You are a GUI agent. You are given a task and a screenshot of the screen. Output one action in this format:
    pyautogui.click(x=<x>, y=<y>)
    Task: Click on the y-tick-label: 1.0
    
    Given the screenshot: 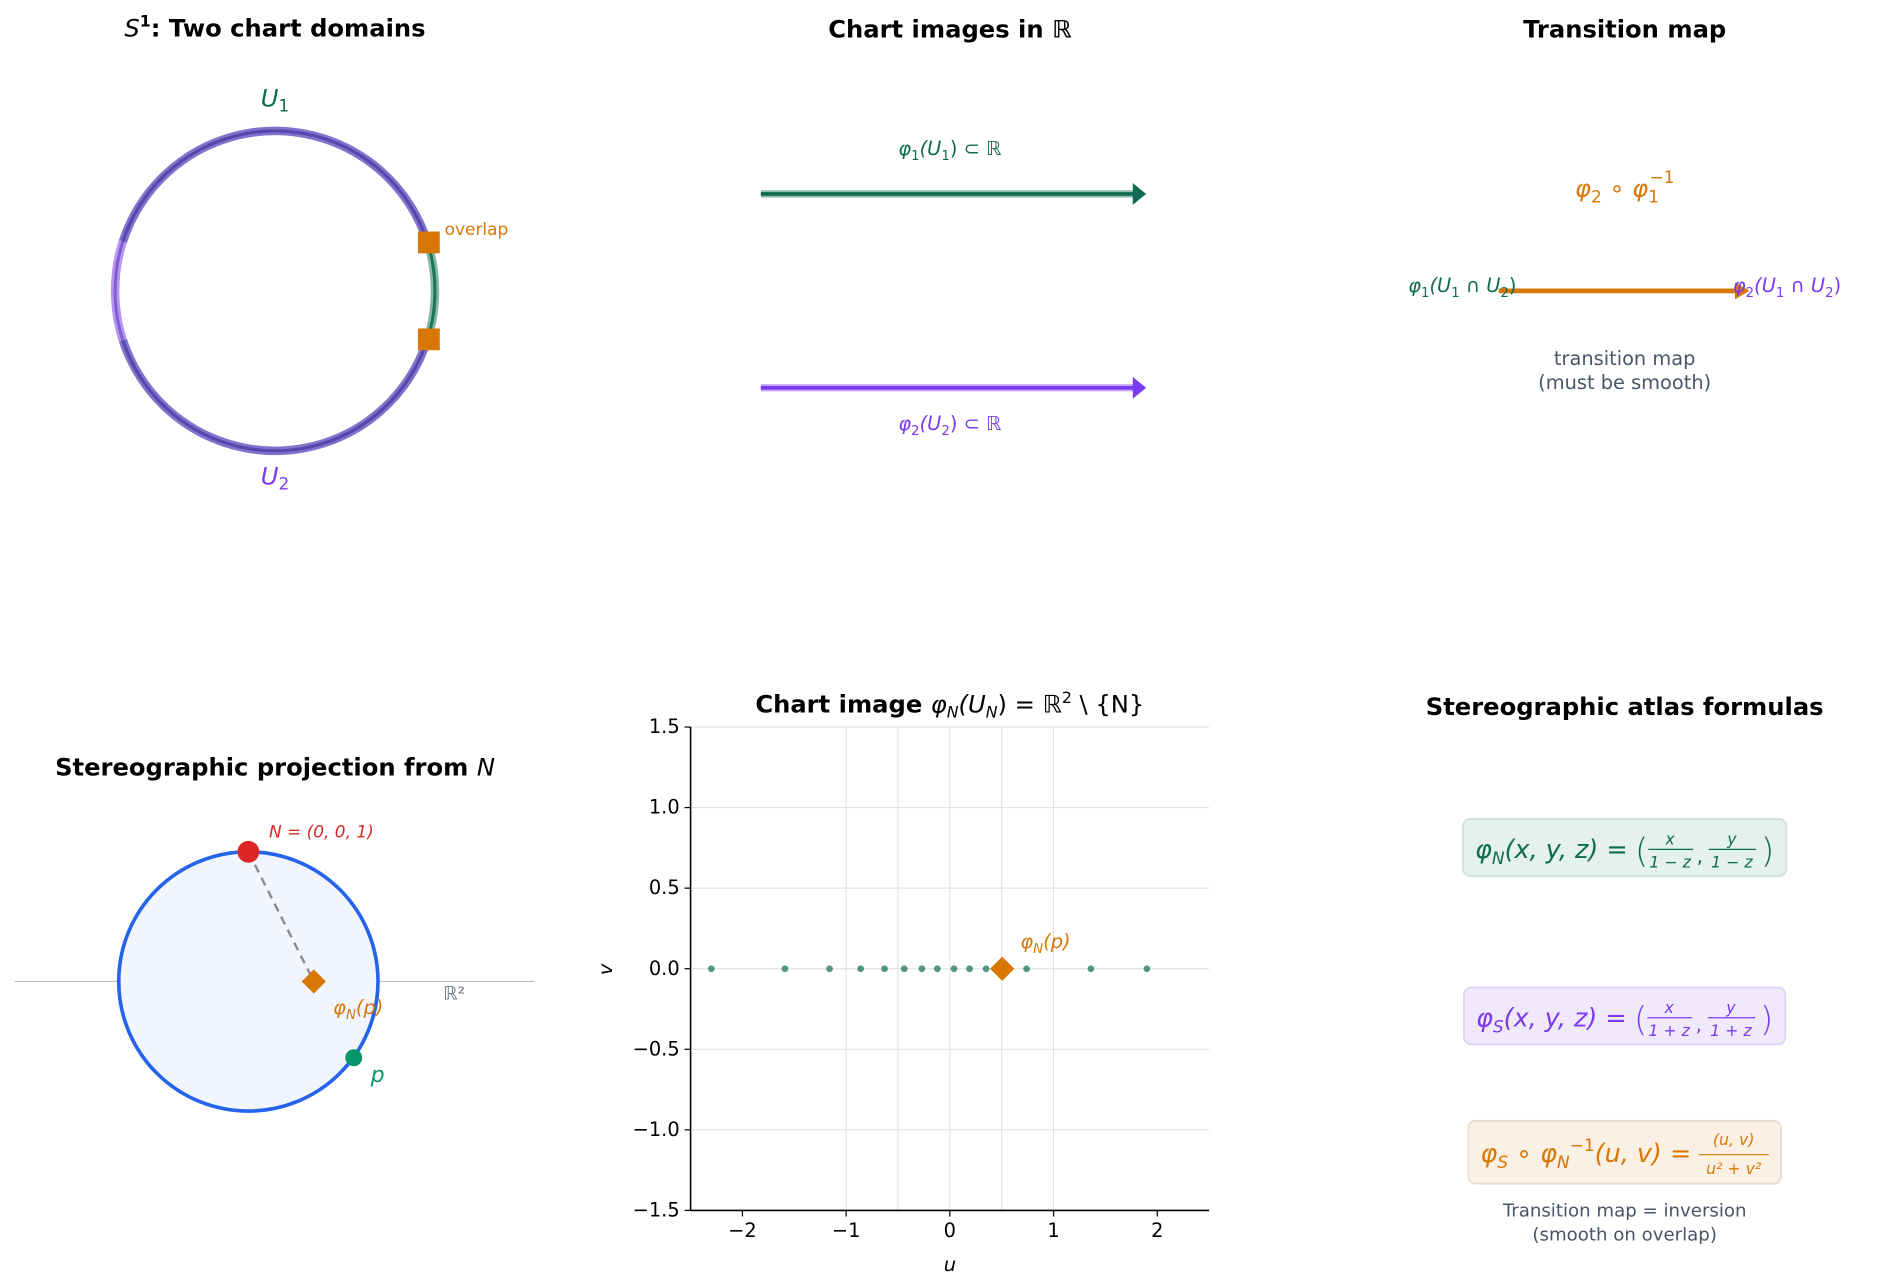 What is the action you would take?
    pyautogui.click(x=664, y=807)
    